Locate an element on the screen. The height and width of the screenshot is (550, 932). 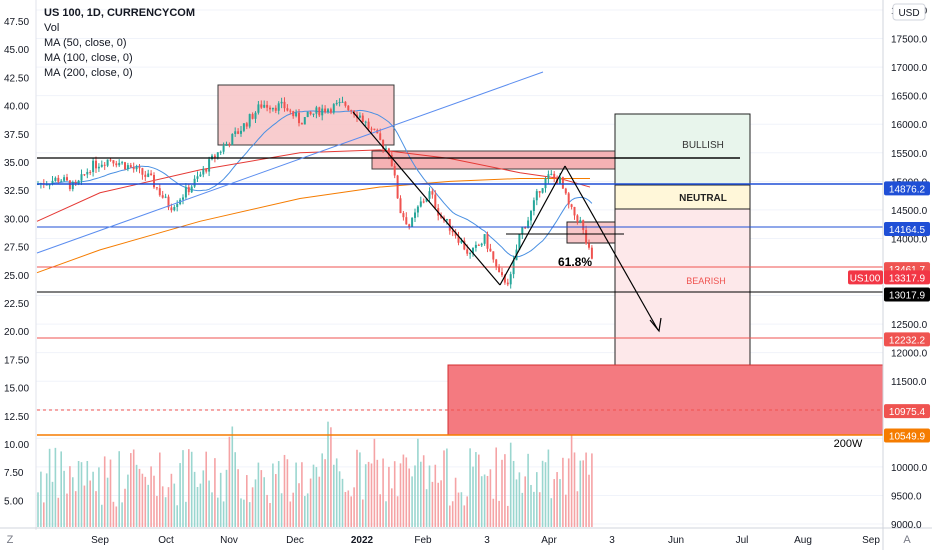
time-tick-label: Oct is located at coordinates (166, 540).